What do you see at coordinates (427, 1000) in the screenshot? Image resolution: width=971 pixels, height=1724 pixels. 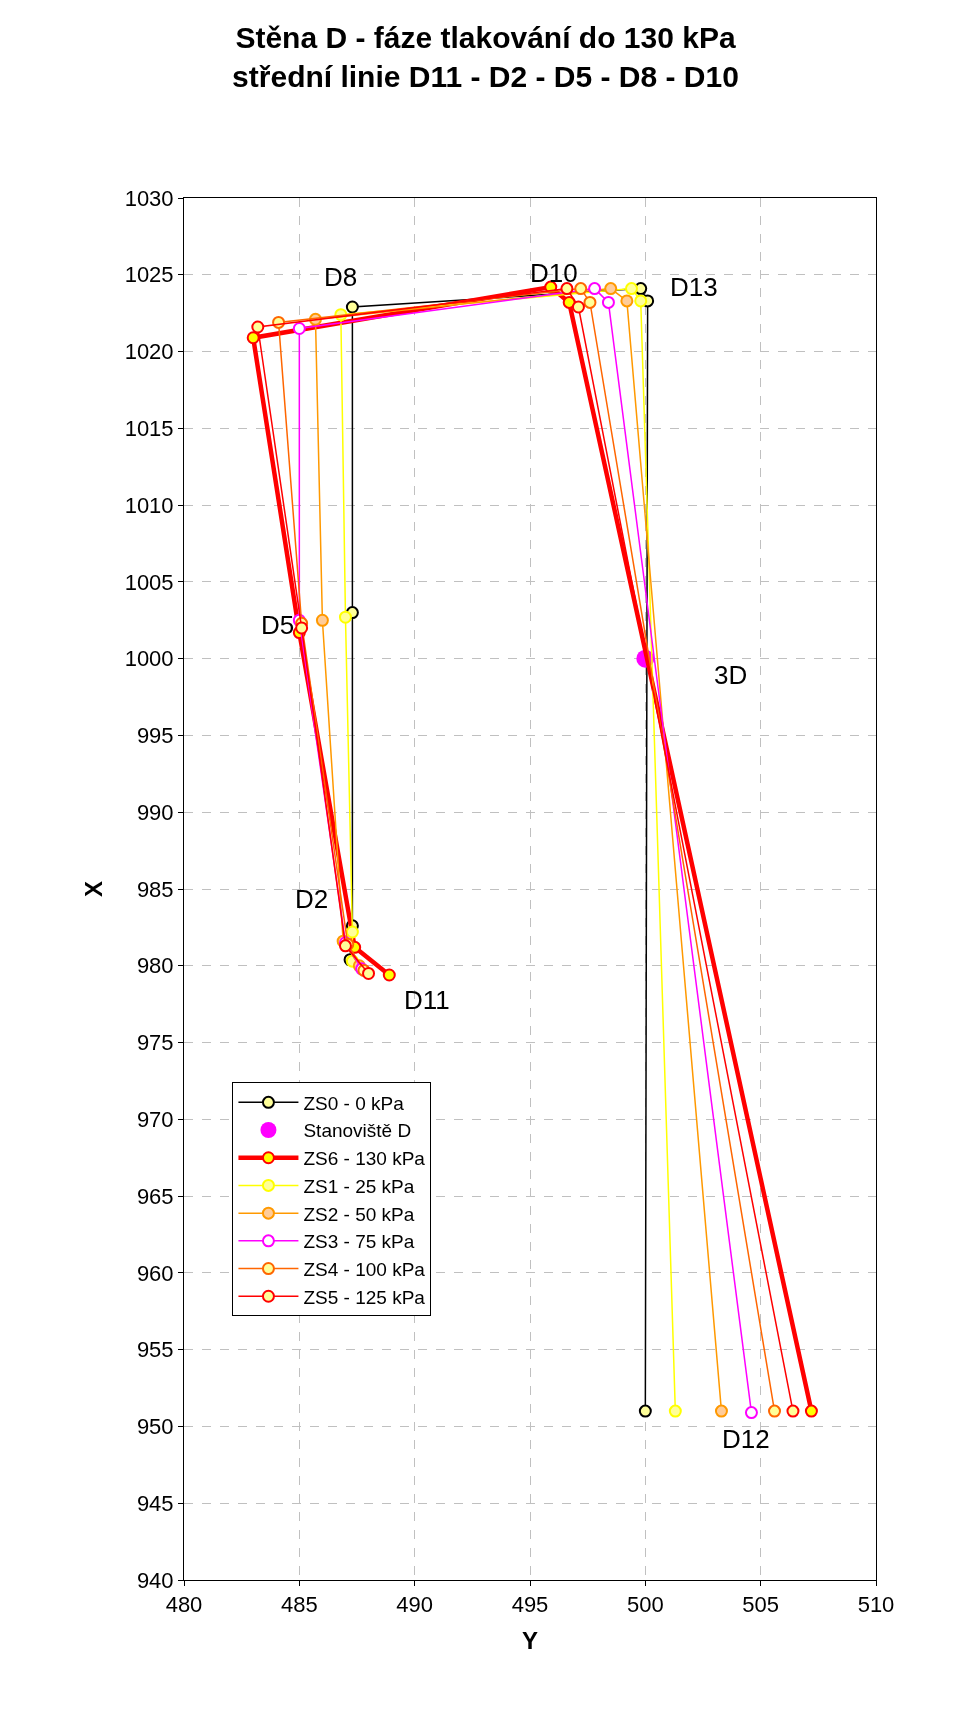 I see `annotation: D11` at bounding box center [427, 1000].